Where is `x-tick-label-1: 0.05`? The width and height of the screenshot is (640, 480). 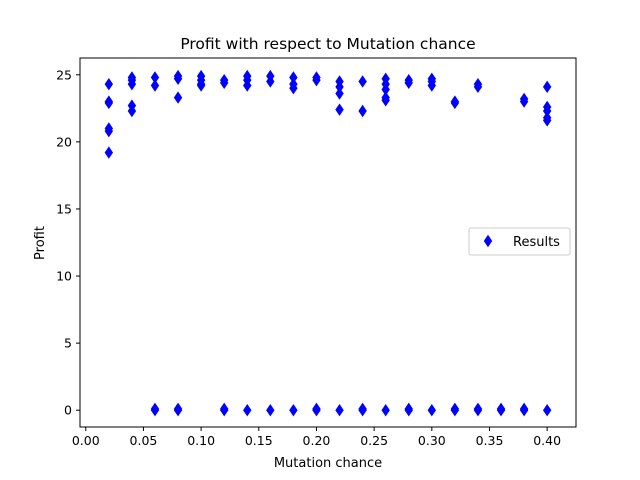
x-tick-label-1: 0.05 is located at coordinates (144, 440).